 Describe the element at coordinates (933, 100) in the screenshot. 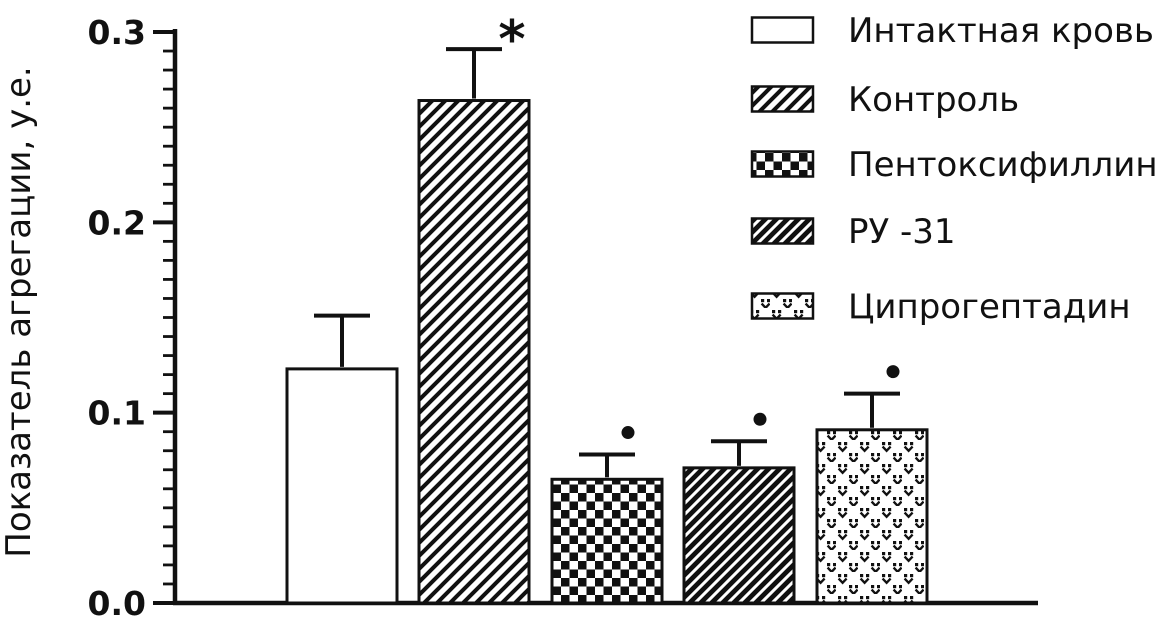

I see `legend-label: Контроль` at that location.